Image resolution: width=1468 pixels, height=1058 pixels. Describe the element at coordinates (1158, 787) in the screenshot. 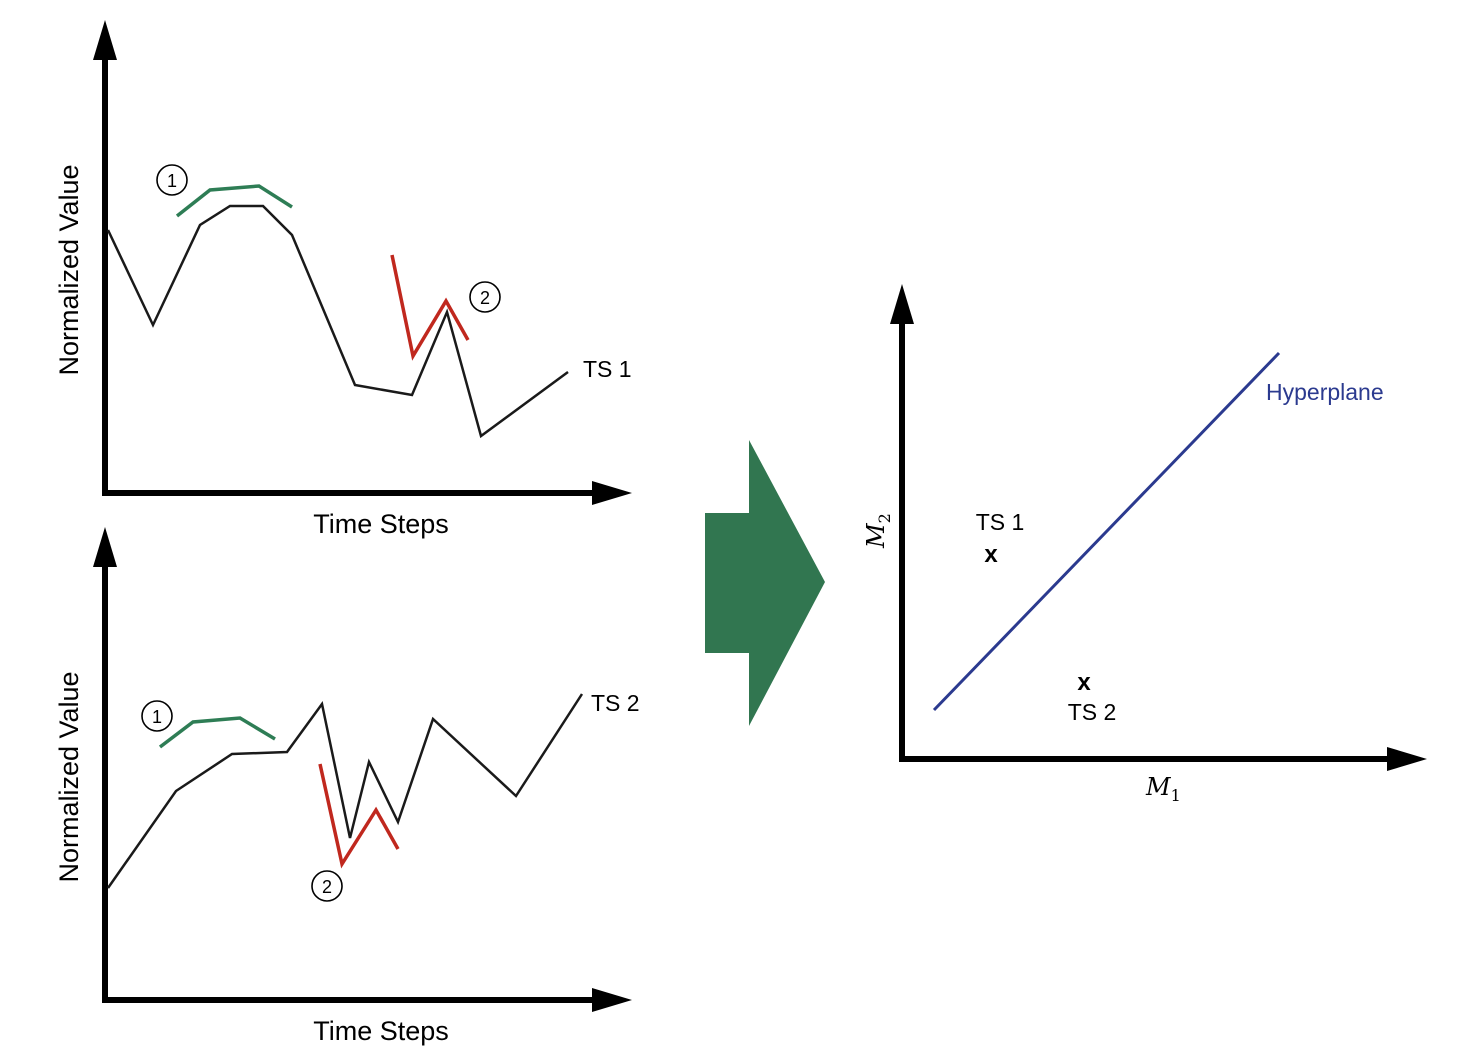

I see `feature-x-axis-label-main: M` at that location.